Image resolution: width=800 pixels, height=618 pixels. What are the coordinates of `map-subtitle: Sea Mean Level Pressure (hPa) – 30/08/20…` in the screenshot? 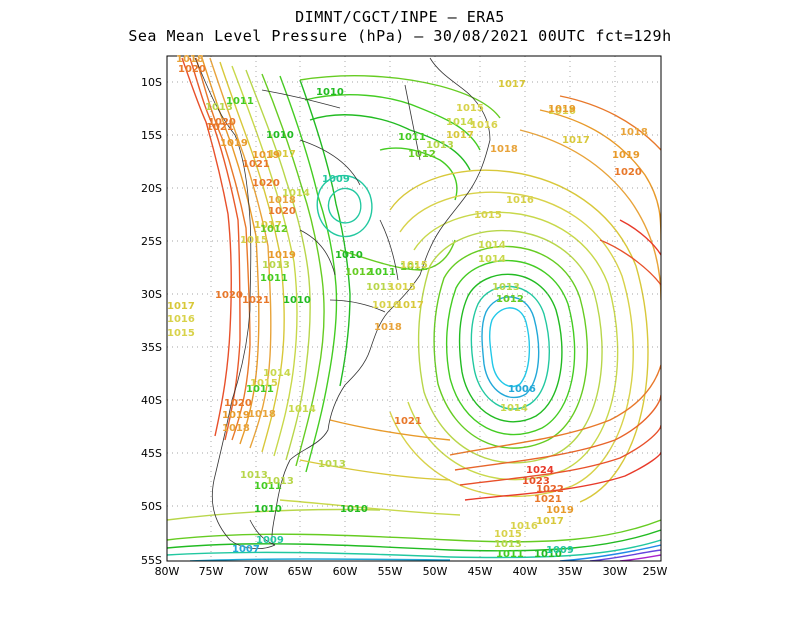 It's located at (400, 36).